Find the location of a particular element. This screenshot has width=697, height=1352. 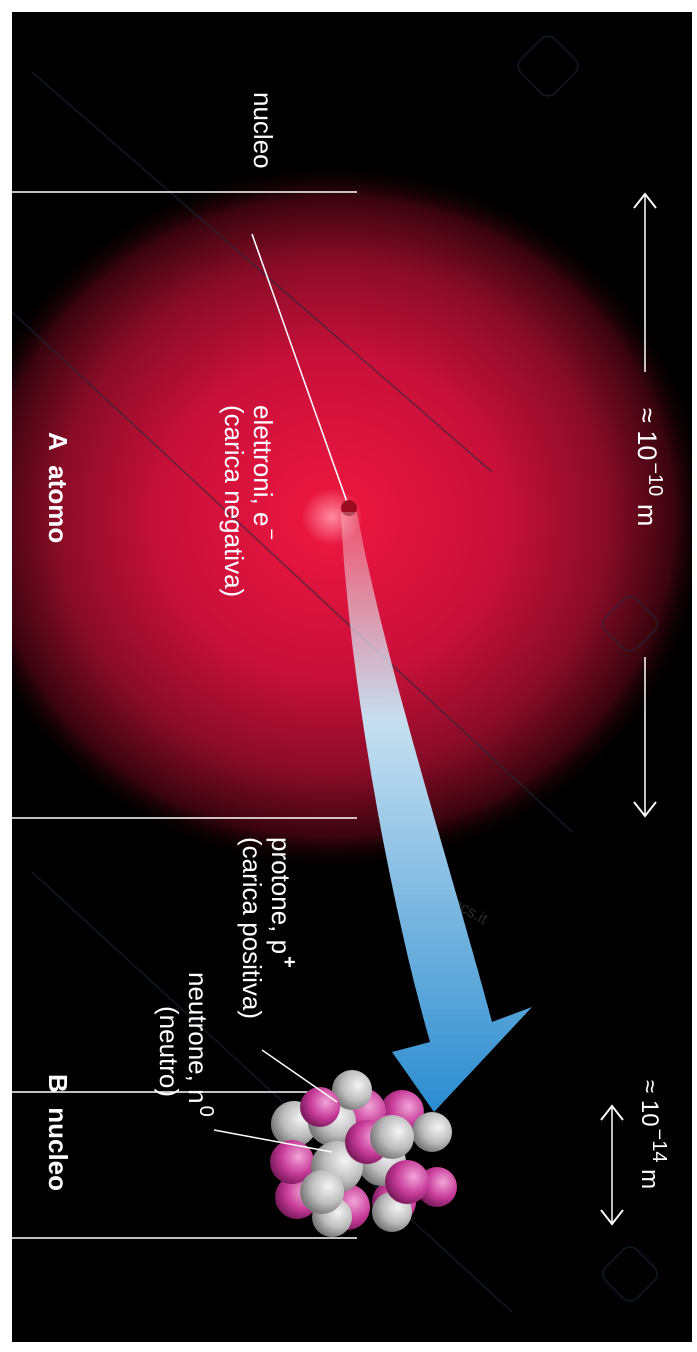

nucleus-dimension is located at coordinates (318, 1165).